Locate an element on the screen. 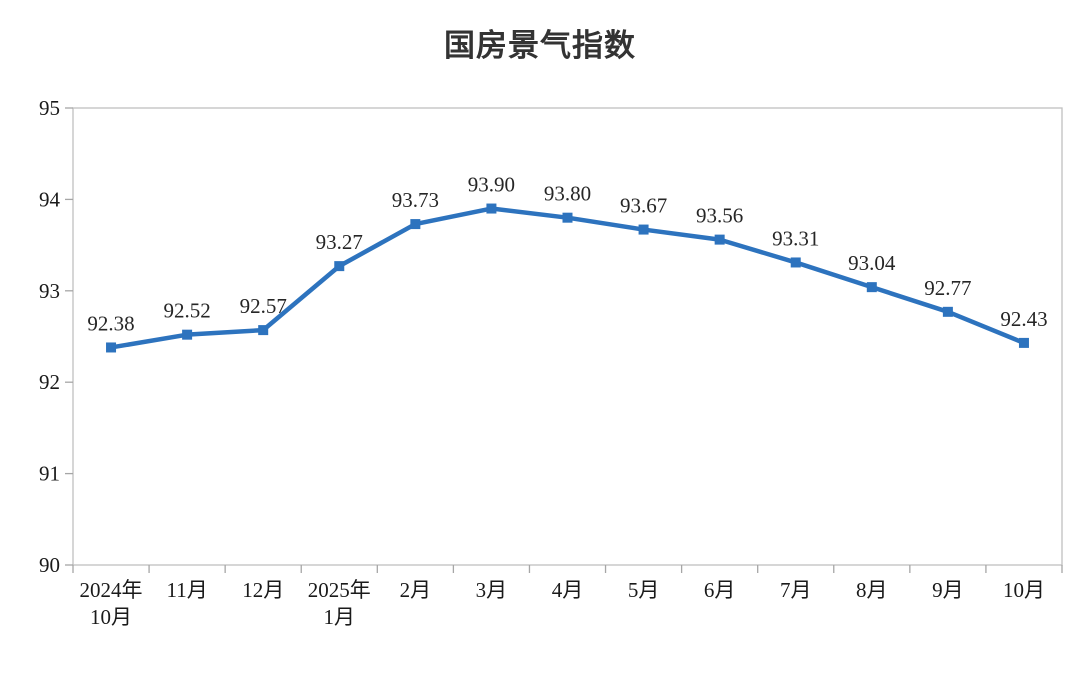 This screenshot has height=688, width=1080. data-point-label: 93.04 is located at coordinates (872, 263).